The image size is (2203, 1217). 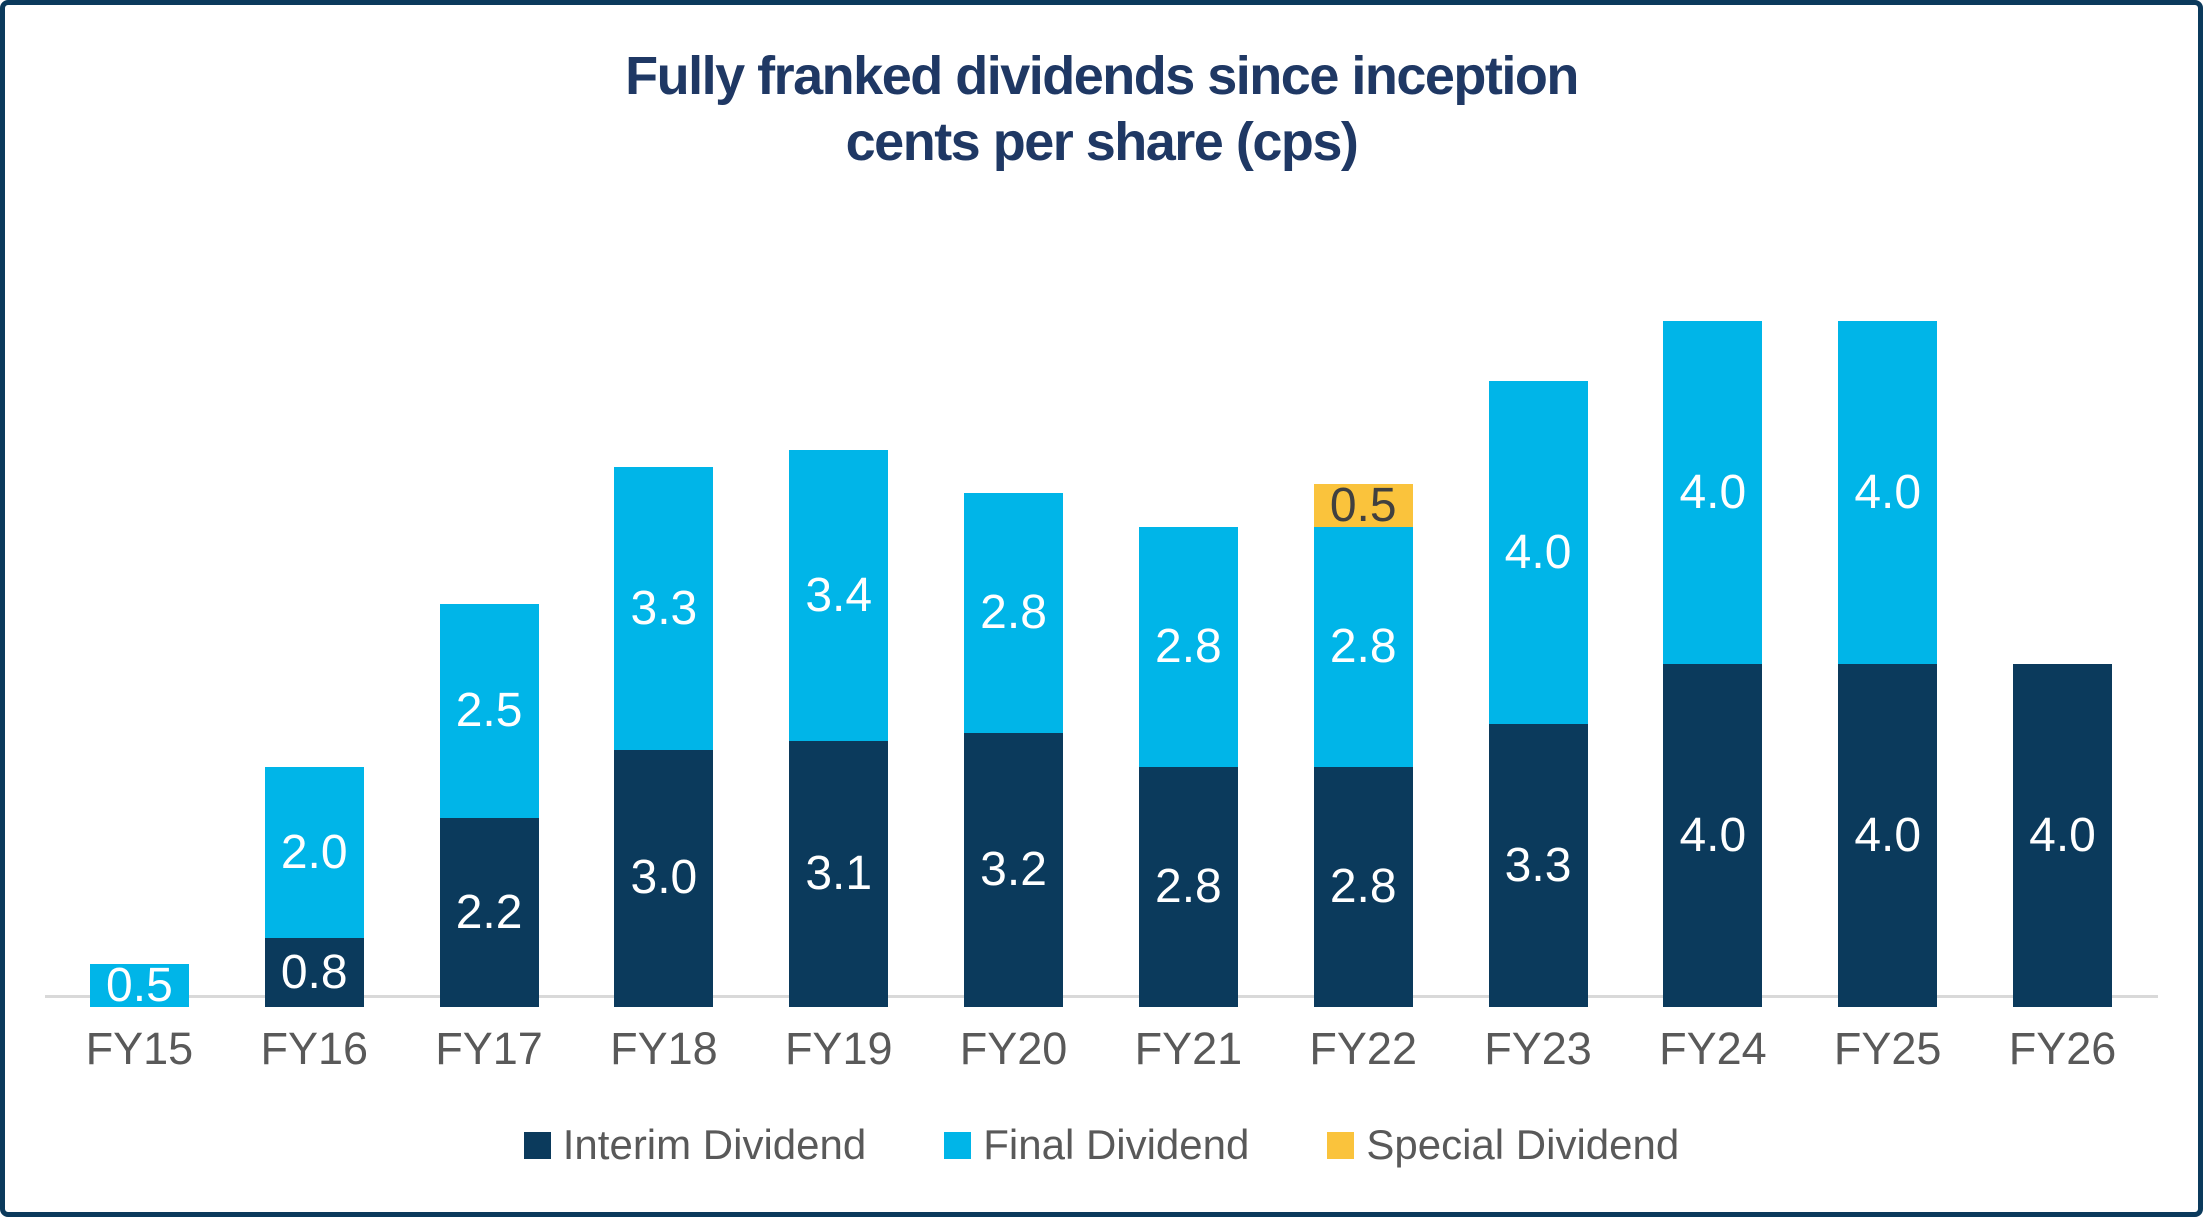 I want to click on segment-interim-dividend-fy21: 2.8, so click(x=1188, y=887).